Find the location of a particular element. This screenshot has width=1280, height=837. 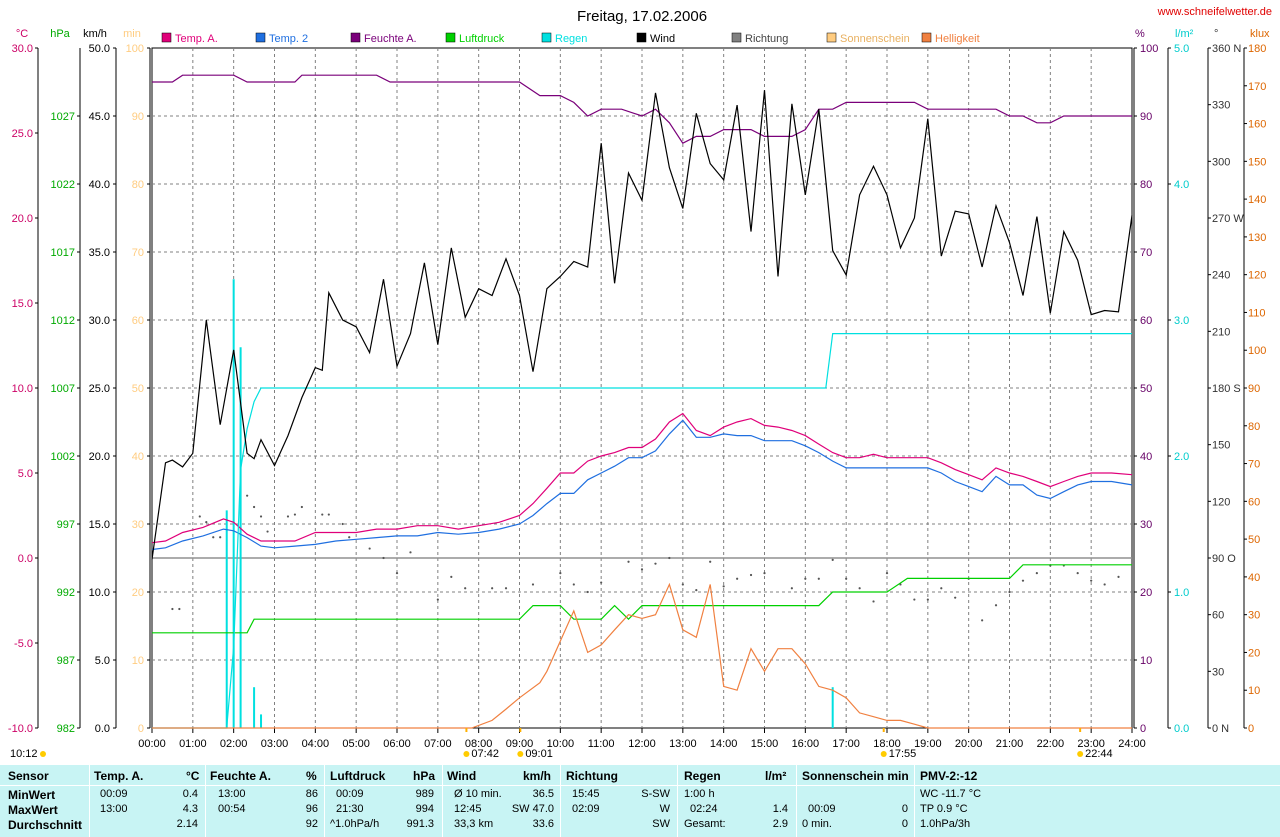

temp-tick-label: -5.0 is located at coordinates (23, 644).